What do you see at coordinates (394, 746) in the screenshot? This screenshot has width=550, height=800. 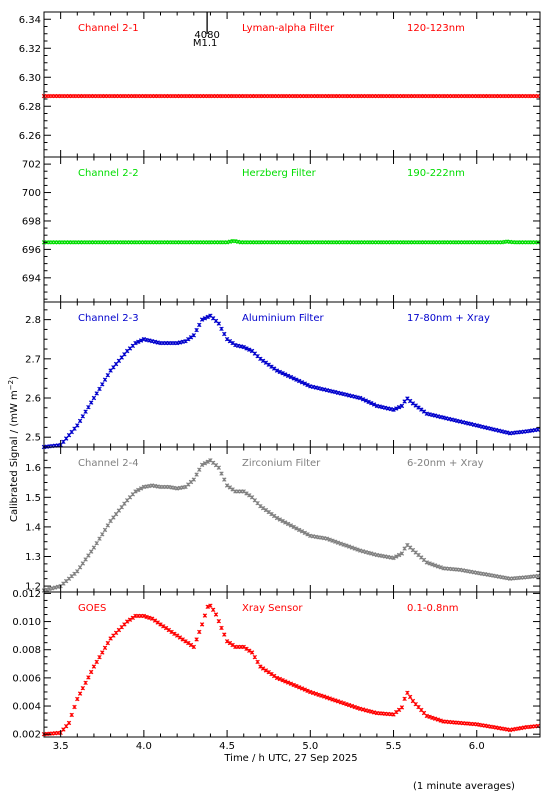 I see `x-tick-label: 5.5` at bounding box center [394, 746].